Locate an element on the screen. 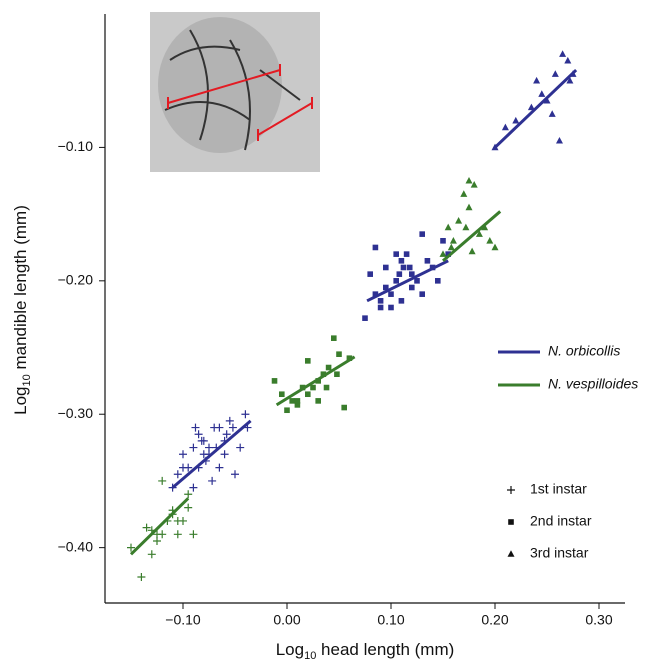 Image resolution: width=645 pixels, height=665 pixels. y-tick-label: −0.10 is located at coordinates (76, 146).